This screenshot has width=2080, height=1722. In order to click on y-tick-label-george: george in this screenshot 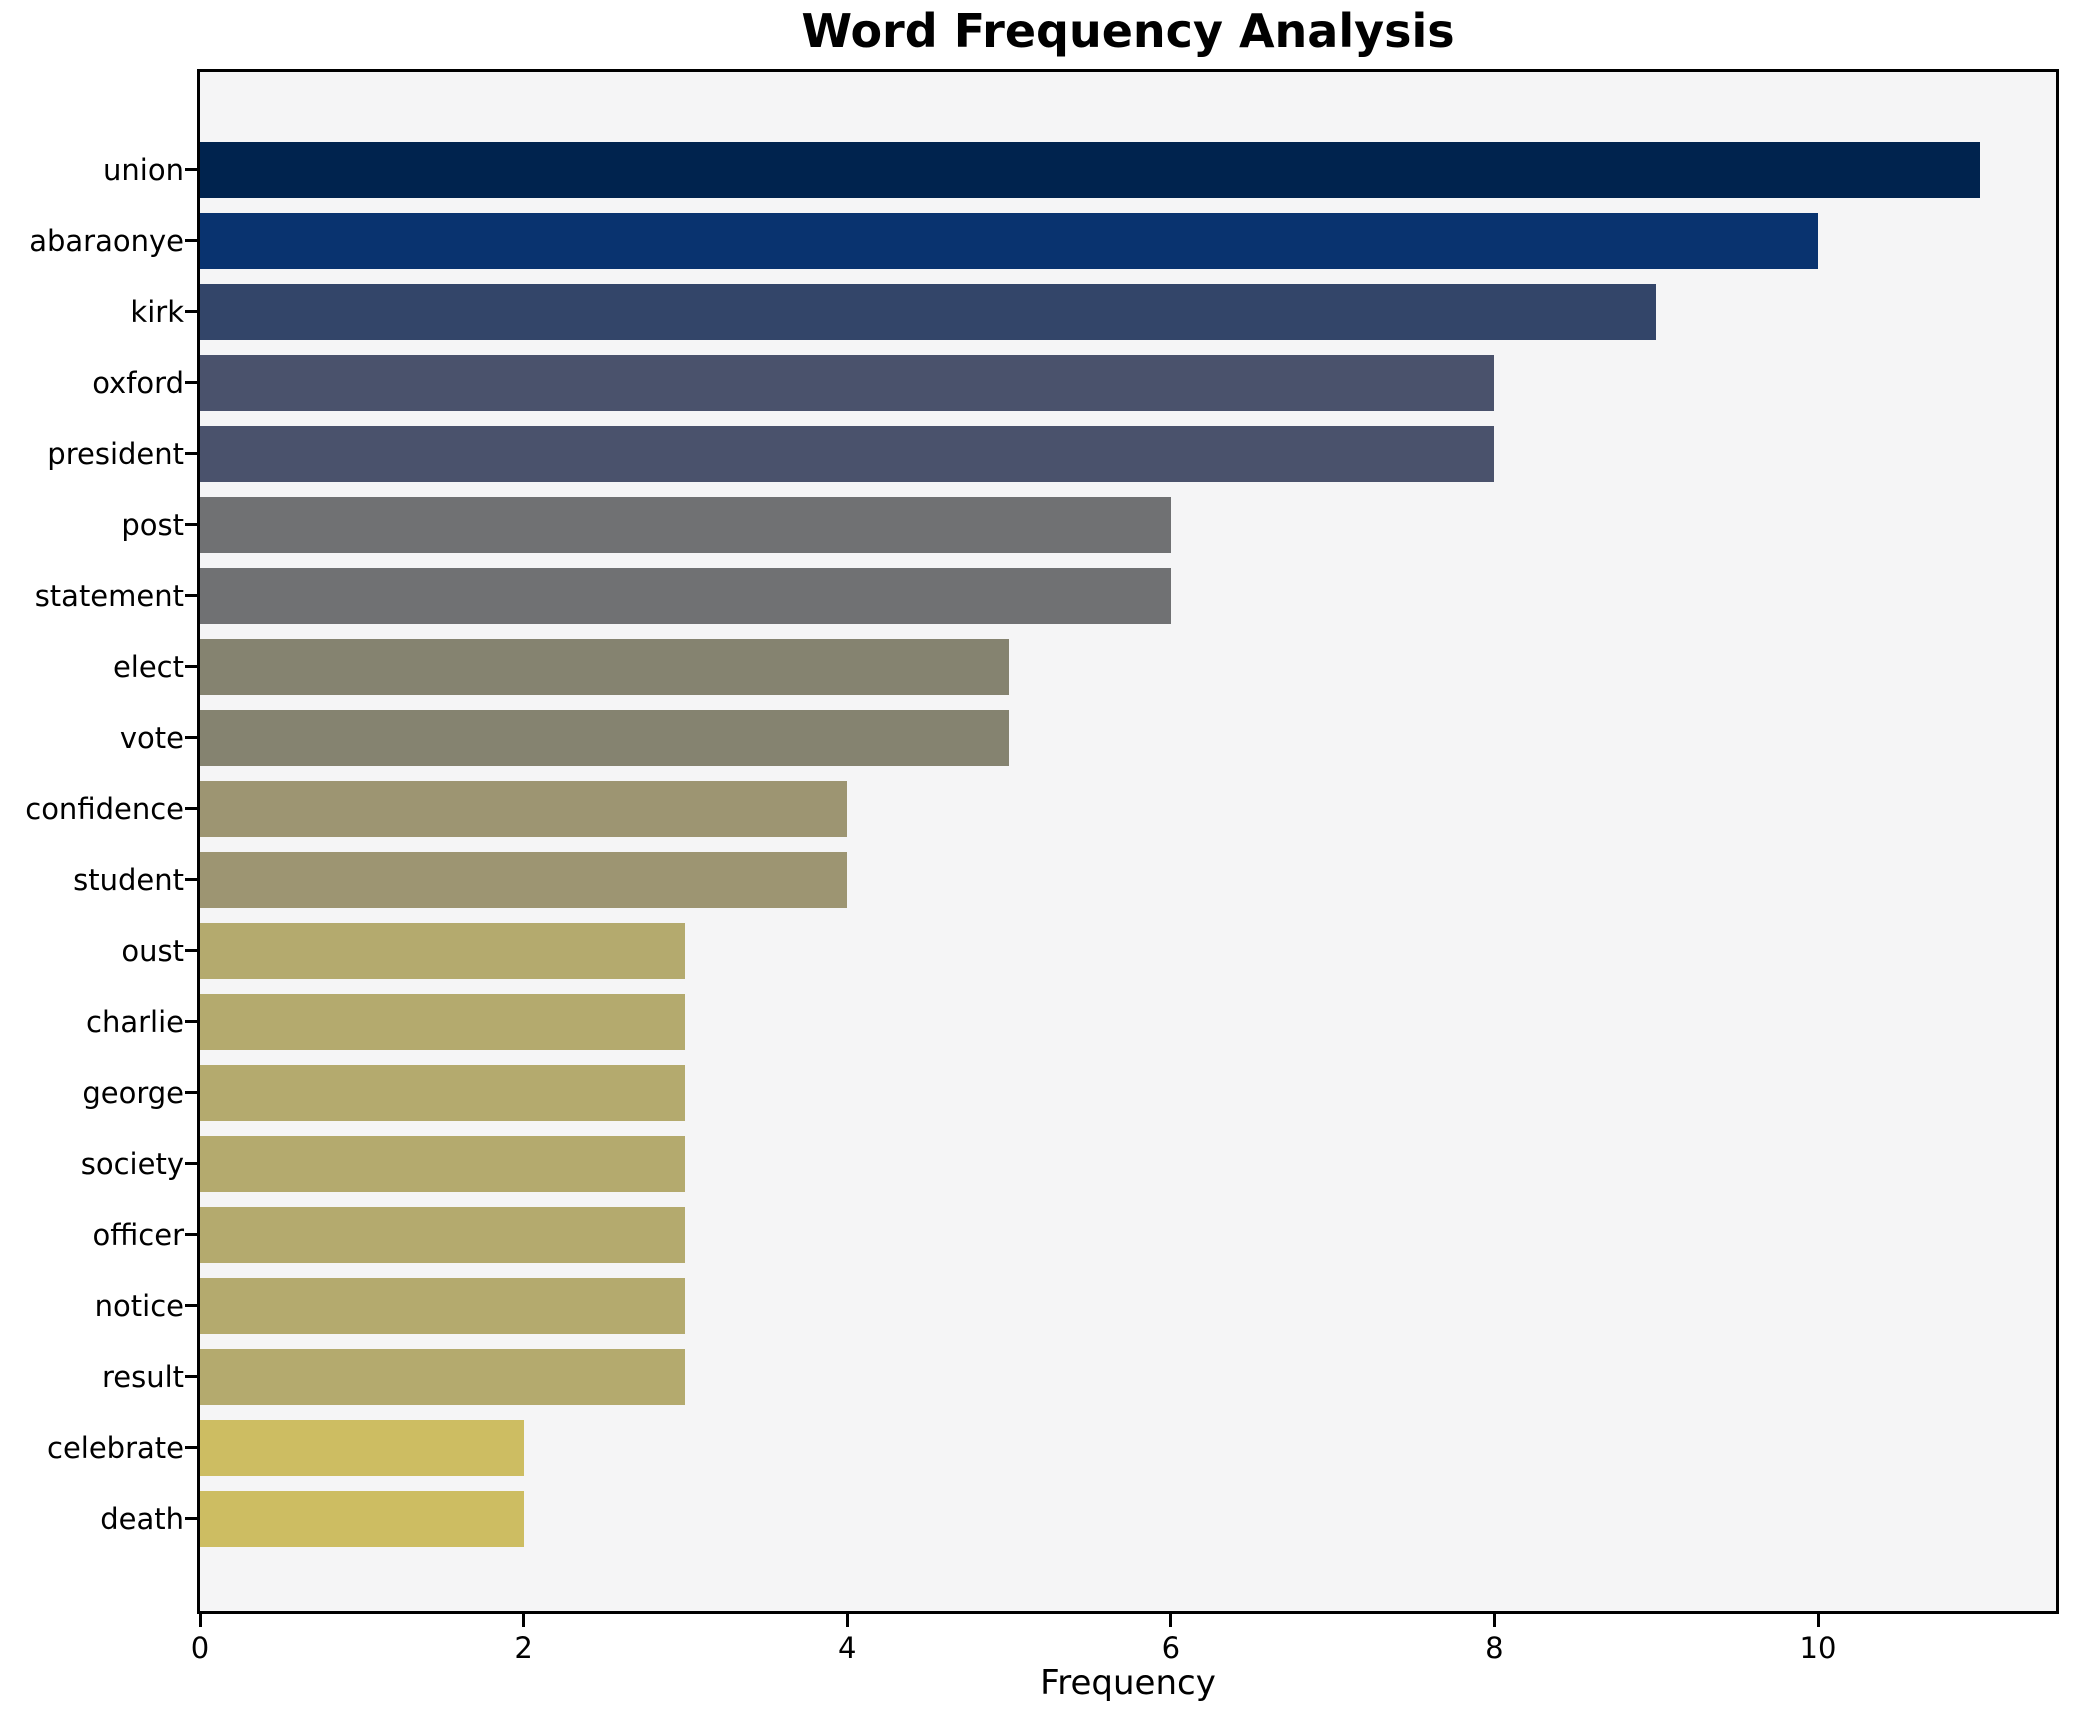, I will do `click(133, 1093)`.